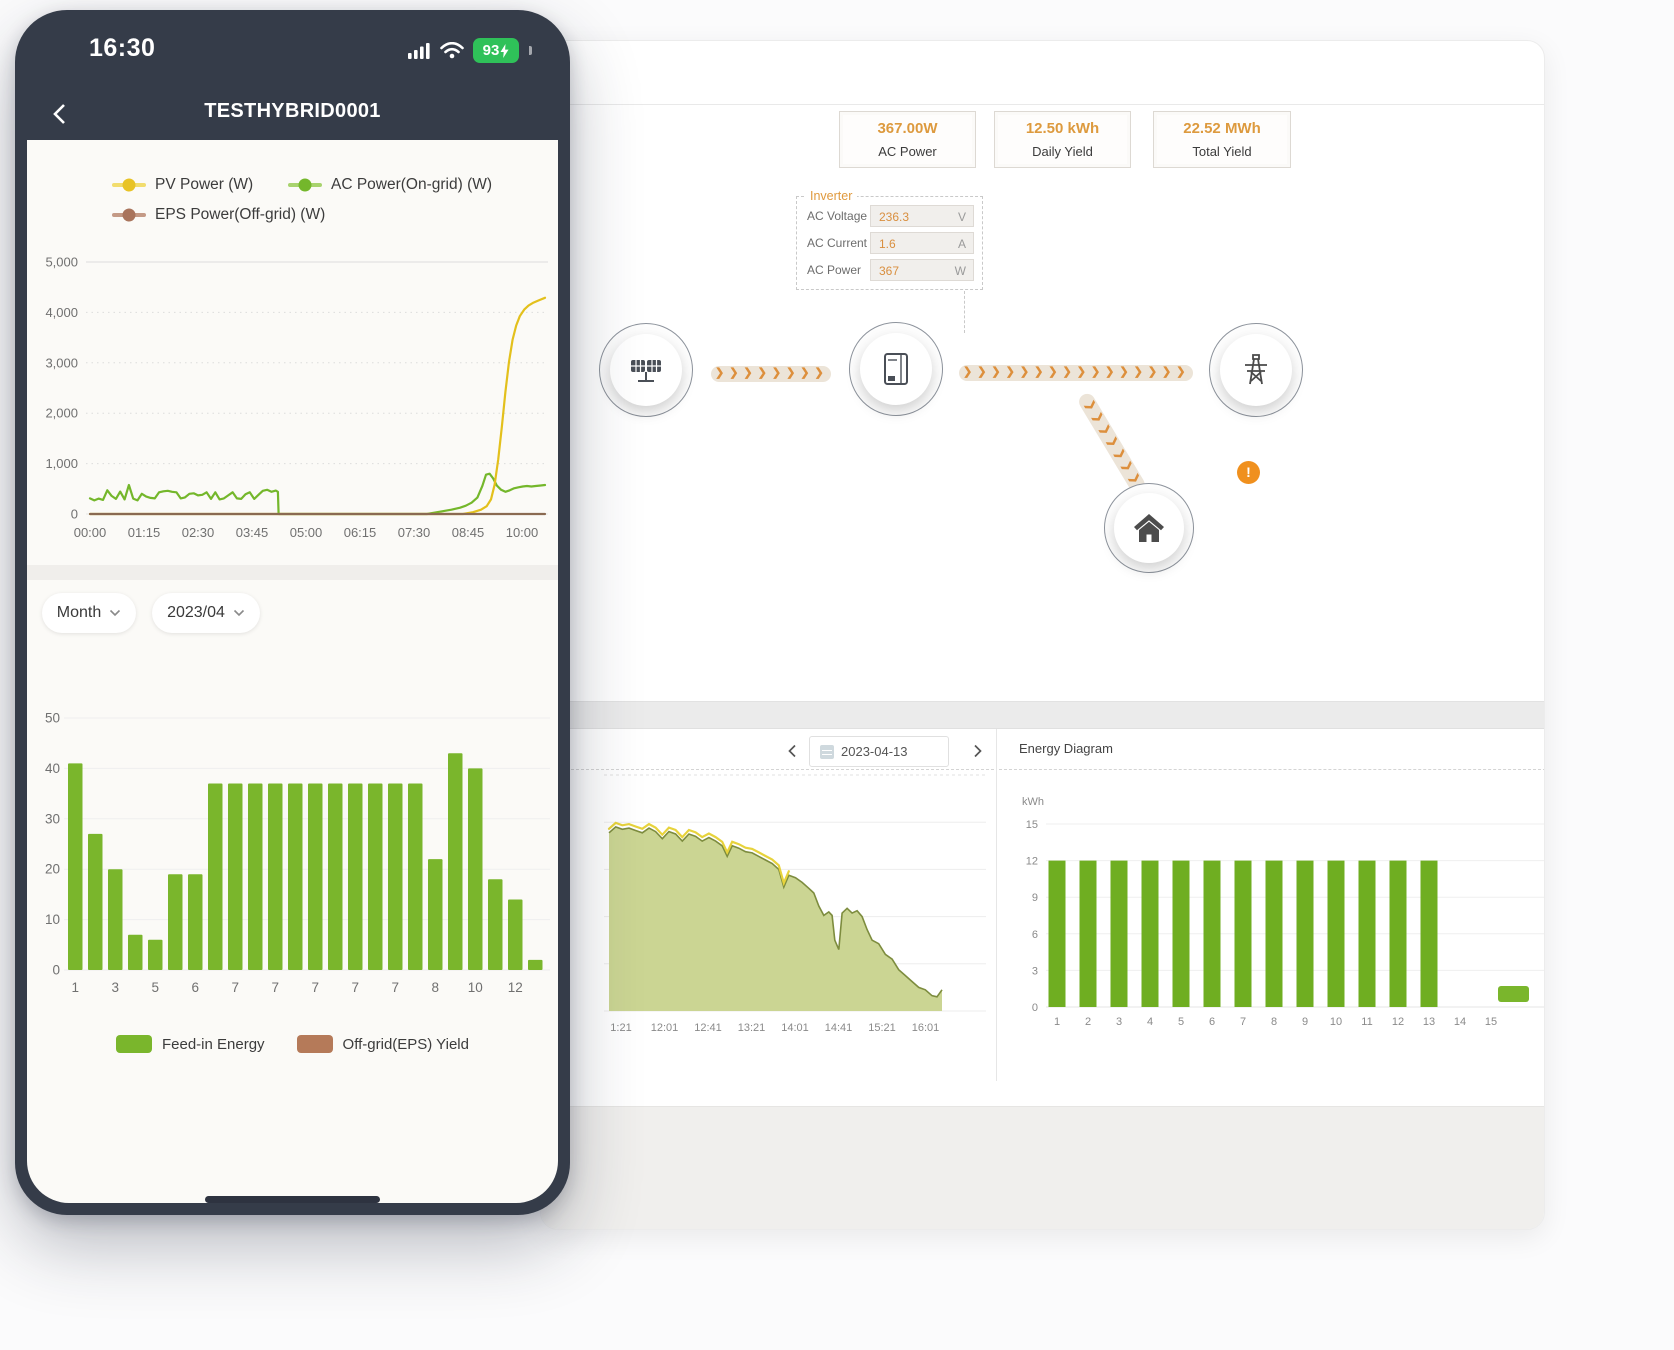 Image resolution: width=1674 pixels, height=1350 pixels. Describe the element at coordinates (1222, 151) in the screenshot. I see `stat-label: Total Yield` at that location.